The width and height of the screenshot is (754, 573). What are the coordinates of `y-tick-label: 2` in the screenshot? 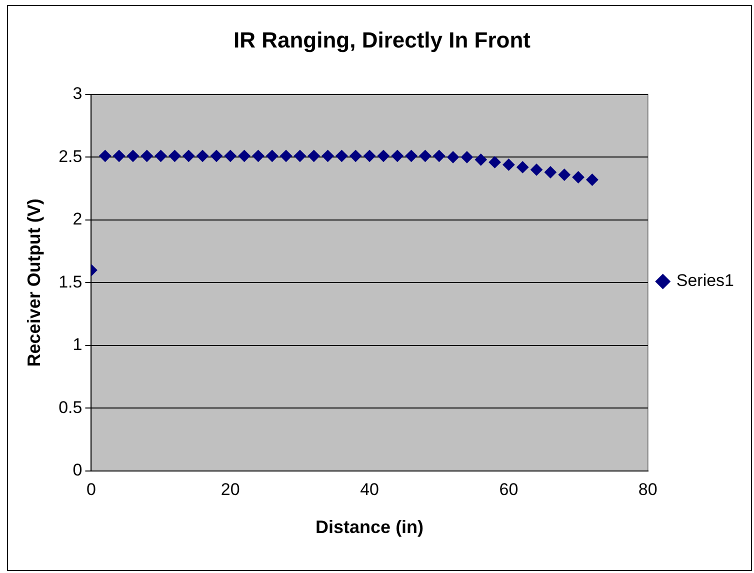 It's located at (77, 219).